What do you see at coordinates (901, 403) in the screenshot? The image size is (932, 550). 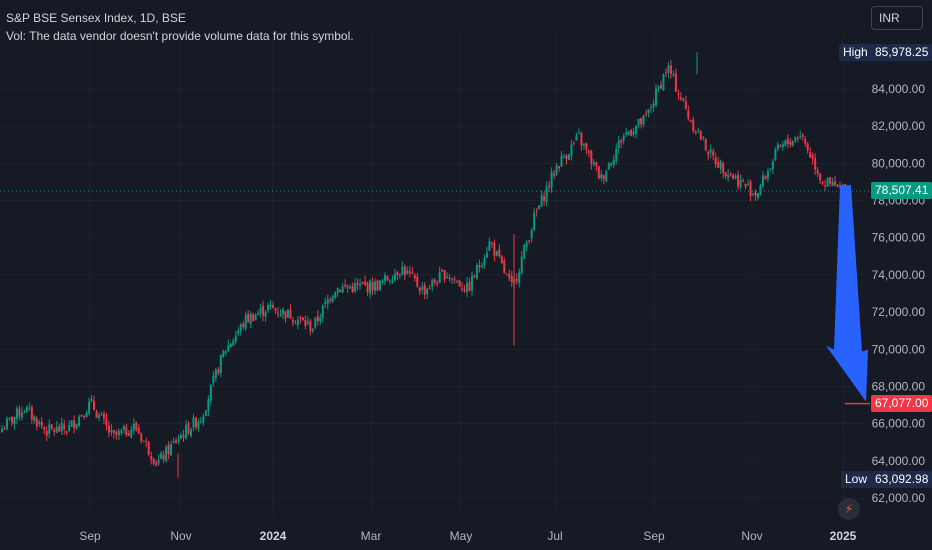 I see `target-price-badge: 67,077.00` at bounding box center [901, 403].